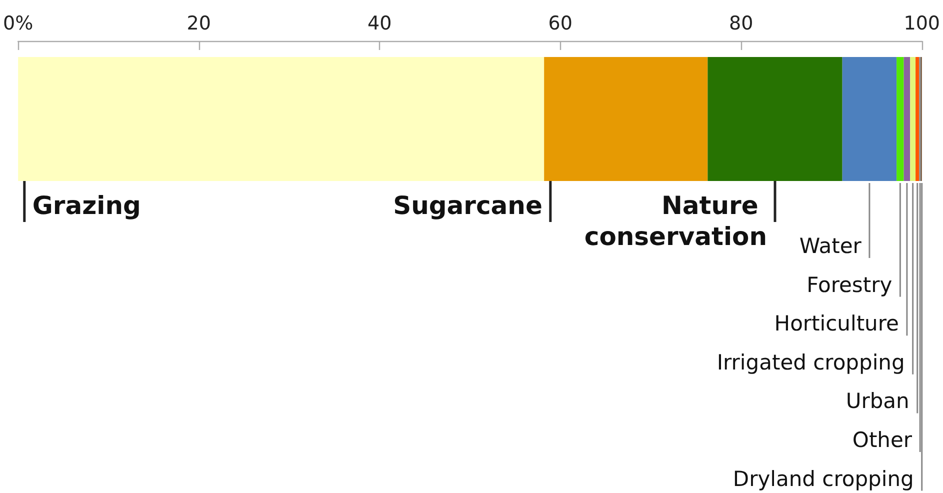 The image size is (943, 493). I want to click on x-tick-label: 40, so click(379, 23).